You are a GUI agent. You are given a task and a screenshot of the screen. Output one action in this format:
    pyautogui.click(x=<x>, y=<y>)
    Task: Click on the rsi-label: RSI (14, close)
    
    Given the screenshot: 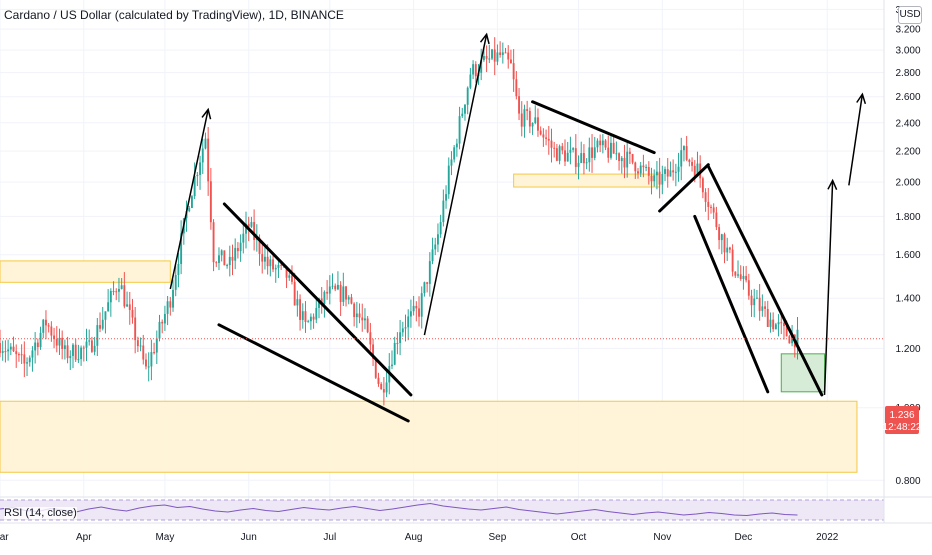 What is the action you would take?
    pyautogui.click(x=40, y=513)
    